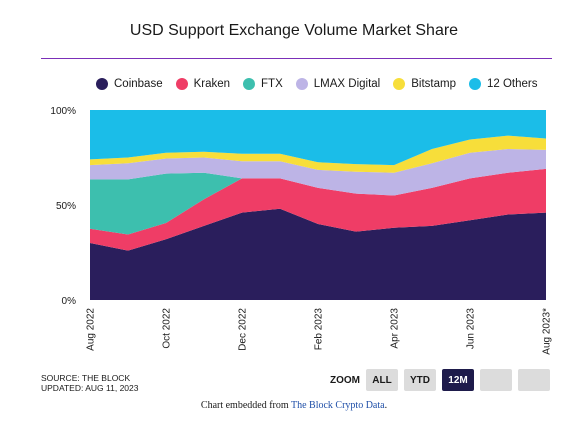  What do you see at coordinates (318, 154) in the screenshot?
I see `area-bitstamp` at bounding box center [318, 154].